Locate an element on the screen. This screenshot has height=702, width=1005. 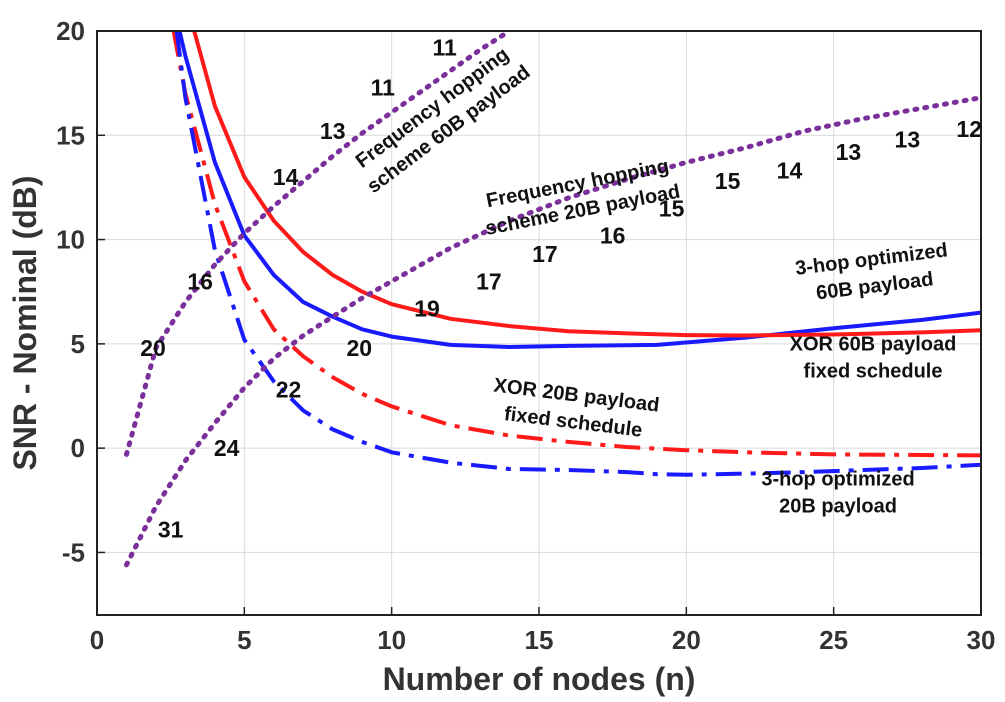
point-label: 22 is located at coordinates (289, 390).